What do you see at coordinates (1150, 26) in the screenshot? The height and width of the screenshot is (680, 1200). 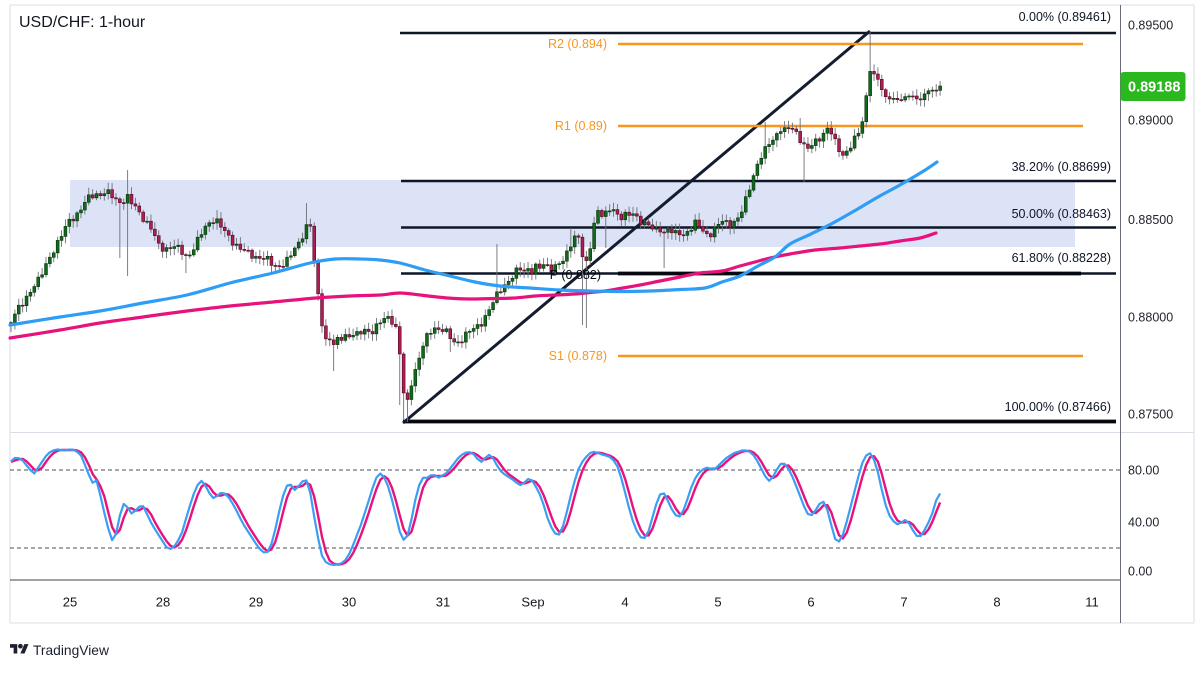 I see `svg-text: 0.89500` at bounding box center [1150, 26].